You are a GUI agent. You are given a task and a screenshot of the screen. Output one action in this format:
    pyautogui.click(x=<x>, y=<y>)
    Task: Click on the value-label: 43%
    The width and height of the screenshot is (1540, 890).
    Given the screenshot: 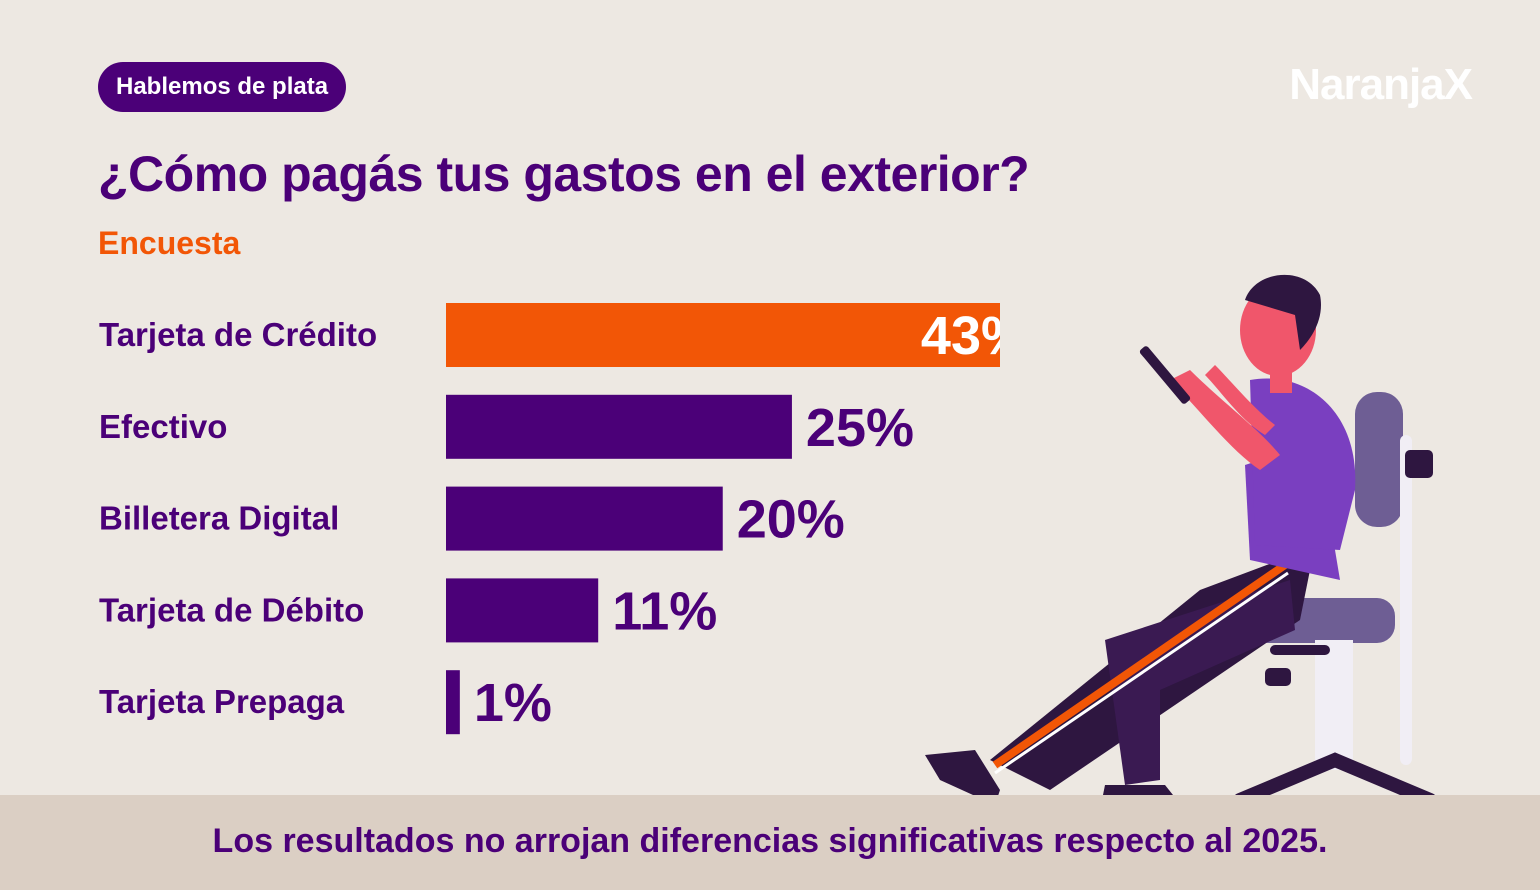 What is the action you would take?
    pyautogui.click(x=960, y=336)
    